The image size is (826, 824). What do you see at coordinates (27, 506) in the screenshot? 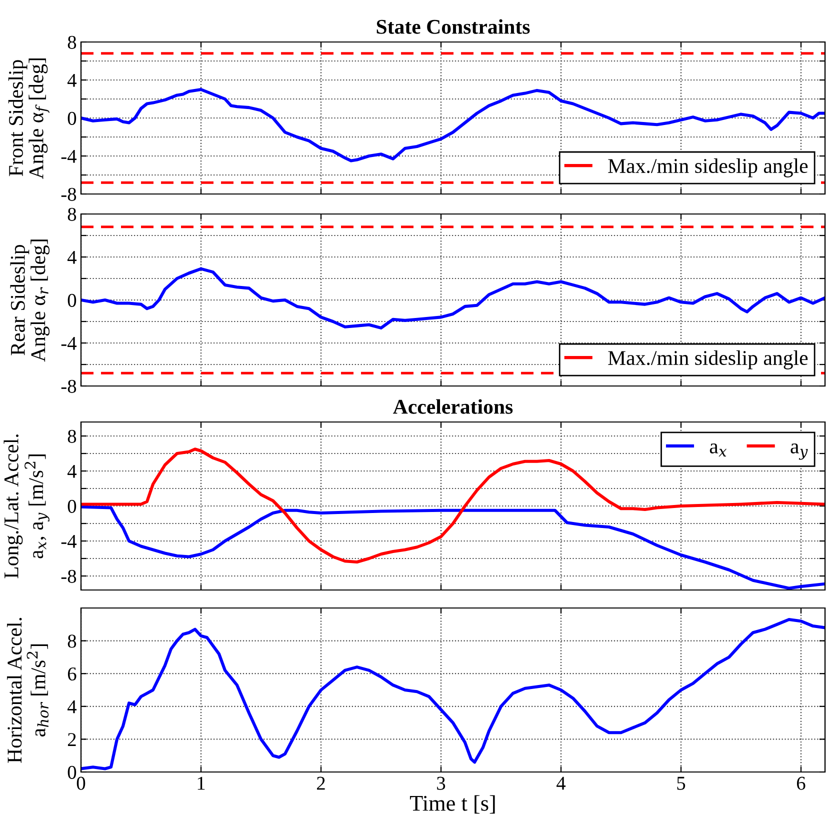
I see `y-axis-title: Long./Lat. Accel. a$_{x}$, a$_{y}$ [m/s$^{2}$]` at bounding box center [27, 506].